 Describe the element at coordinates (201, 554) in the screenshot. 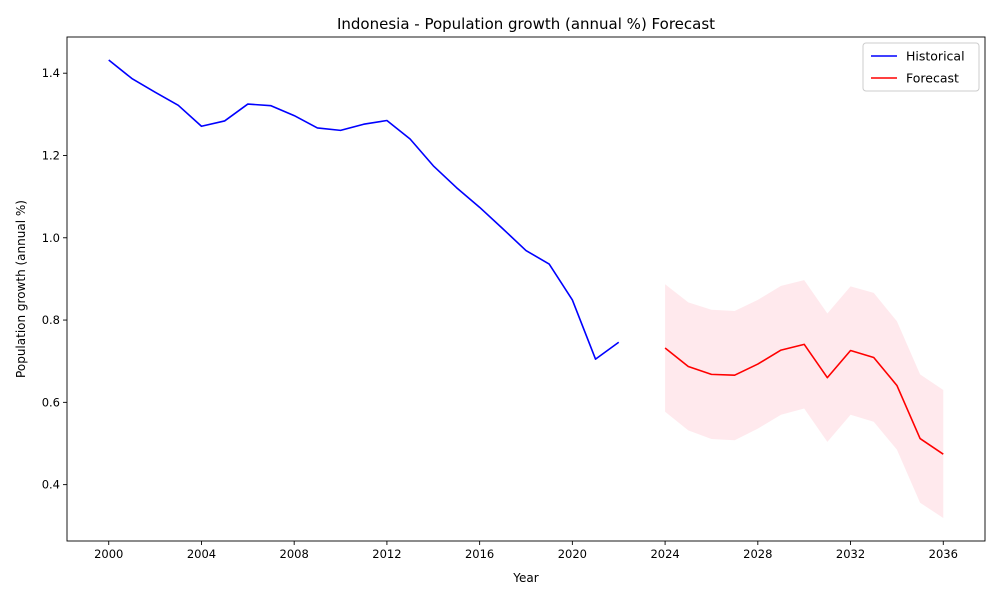

I see `x-tick-label: 2004` at that location.